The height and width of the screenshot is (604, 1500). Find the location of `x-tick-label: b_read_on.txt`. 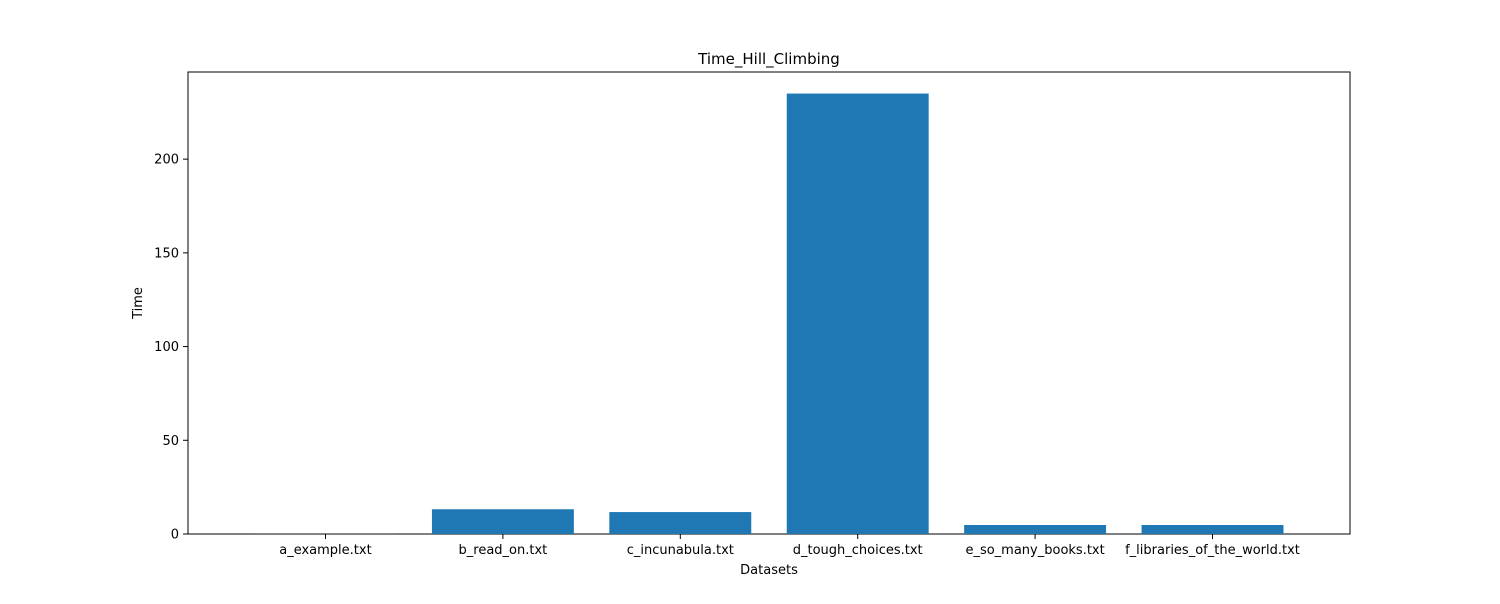

x-tick-label: b_read_on.txt is located at coordinates (503, 550).